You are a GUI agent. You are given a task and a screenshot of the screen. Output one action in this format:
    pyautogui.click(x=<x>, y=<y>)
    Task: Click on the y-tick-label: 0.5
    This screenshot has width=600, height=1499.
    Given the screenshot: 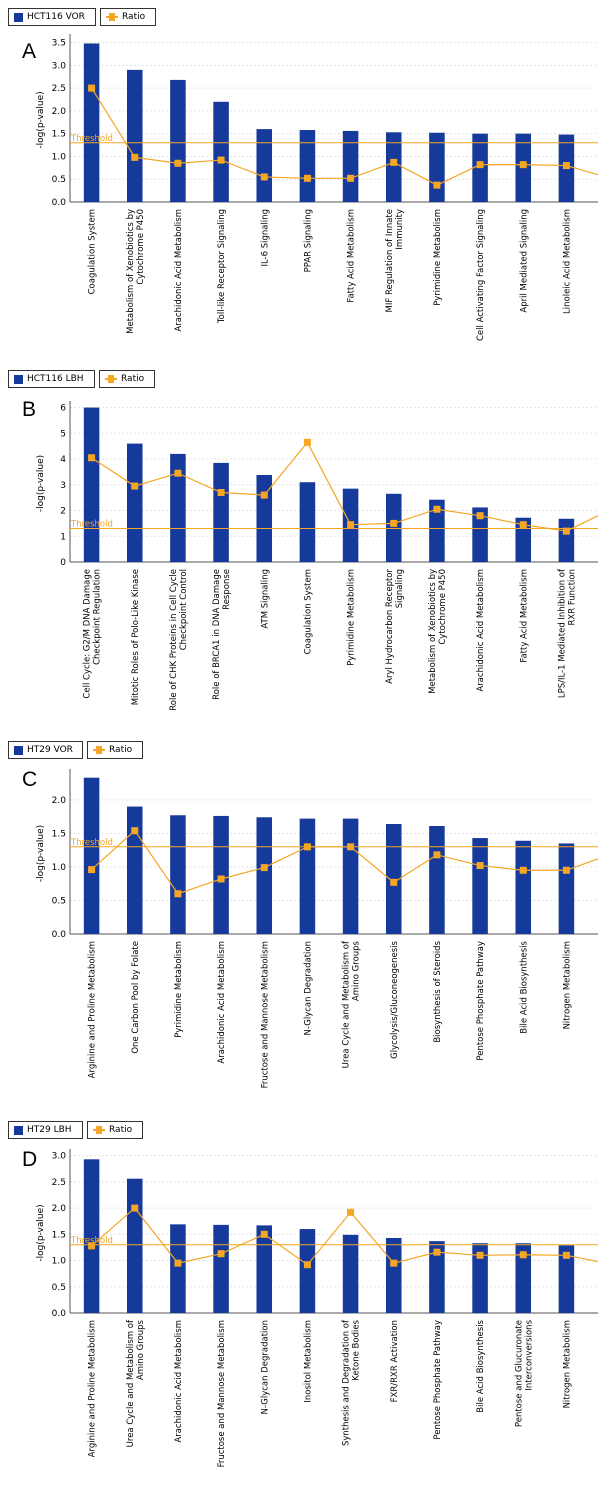 What is the action you would take?
    pyautogui.click(x=59, y=180)
    